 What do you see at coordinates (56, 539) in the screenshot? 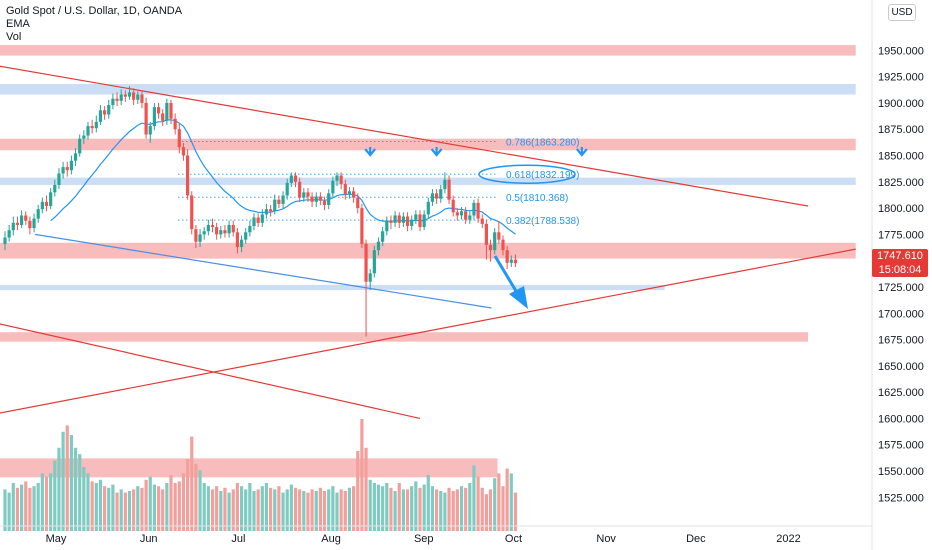
I see `time-tick-label: May` at bounding box center [56, 539].